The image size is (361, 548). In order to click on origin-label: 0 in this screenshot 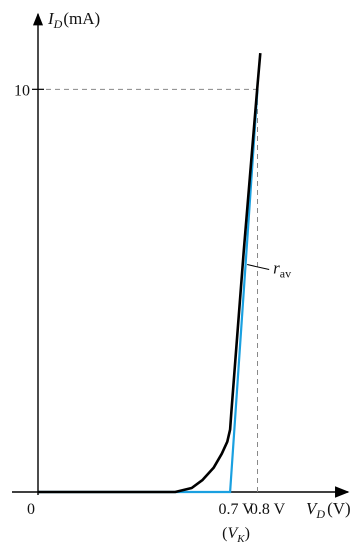, I will do `click(31, 509)`.